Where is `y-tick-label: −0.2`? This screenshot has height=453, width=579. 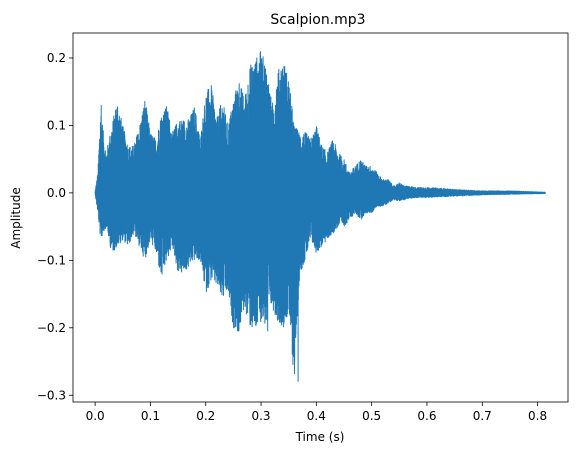 y-tick-label: −0.2 is located at coordinates (51, 328).